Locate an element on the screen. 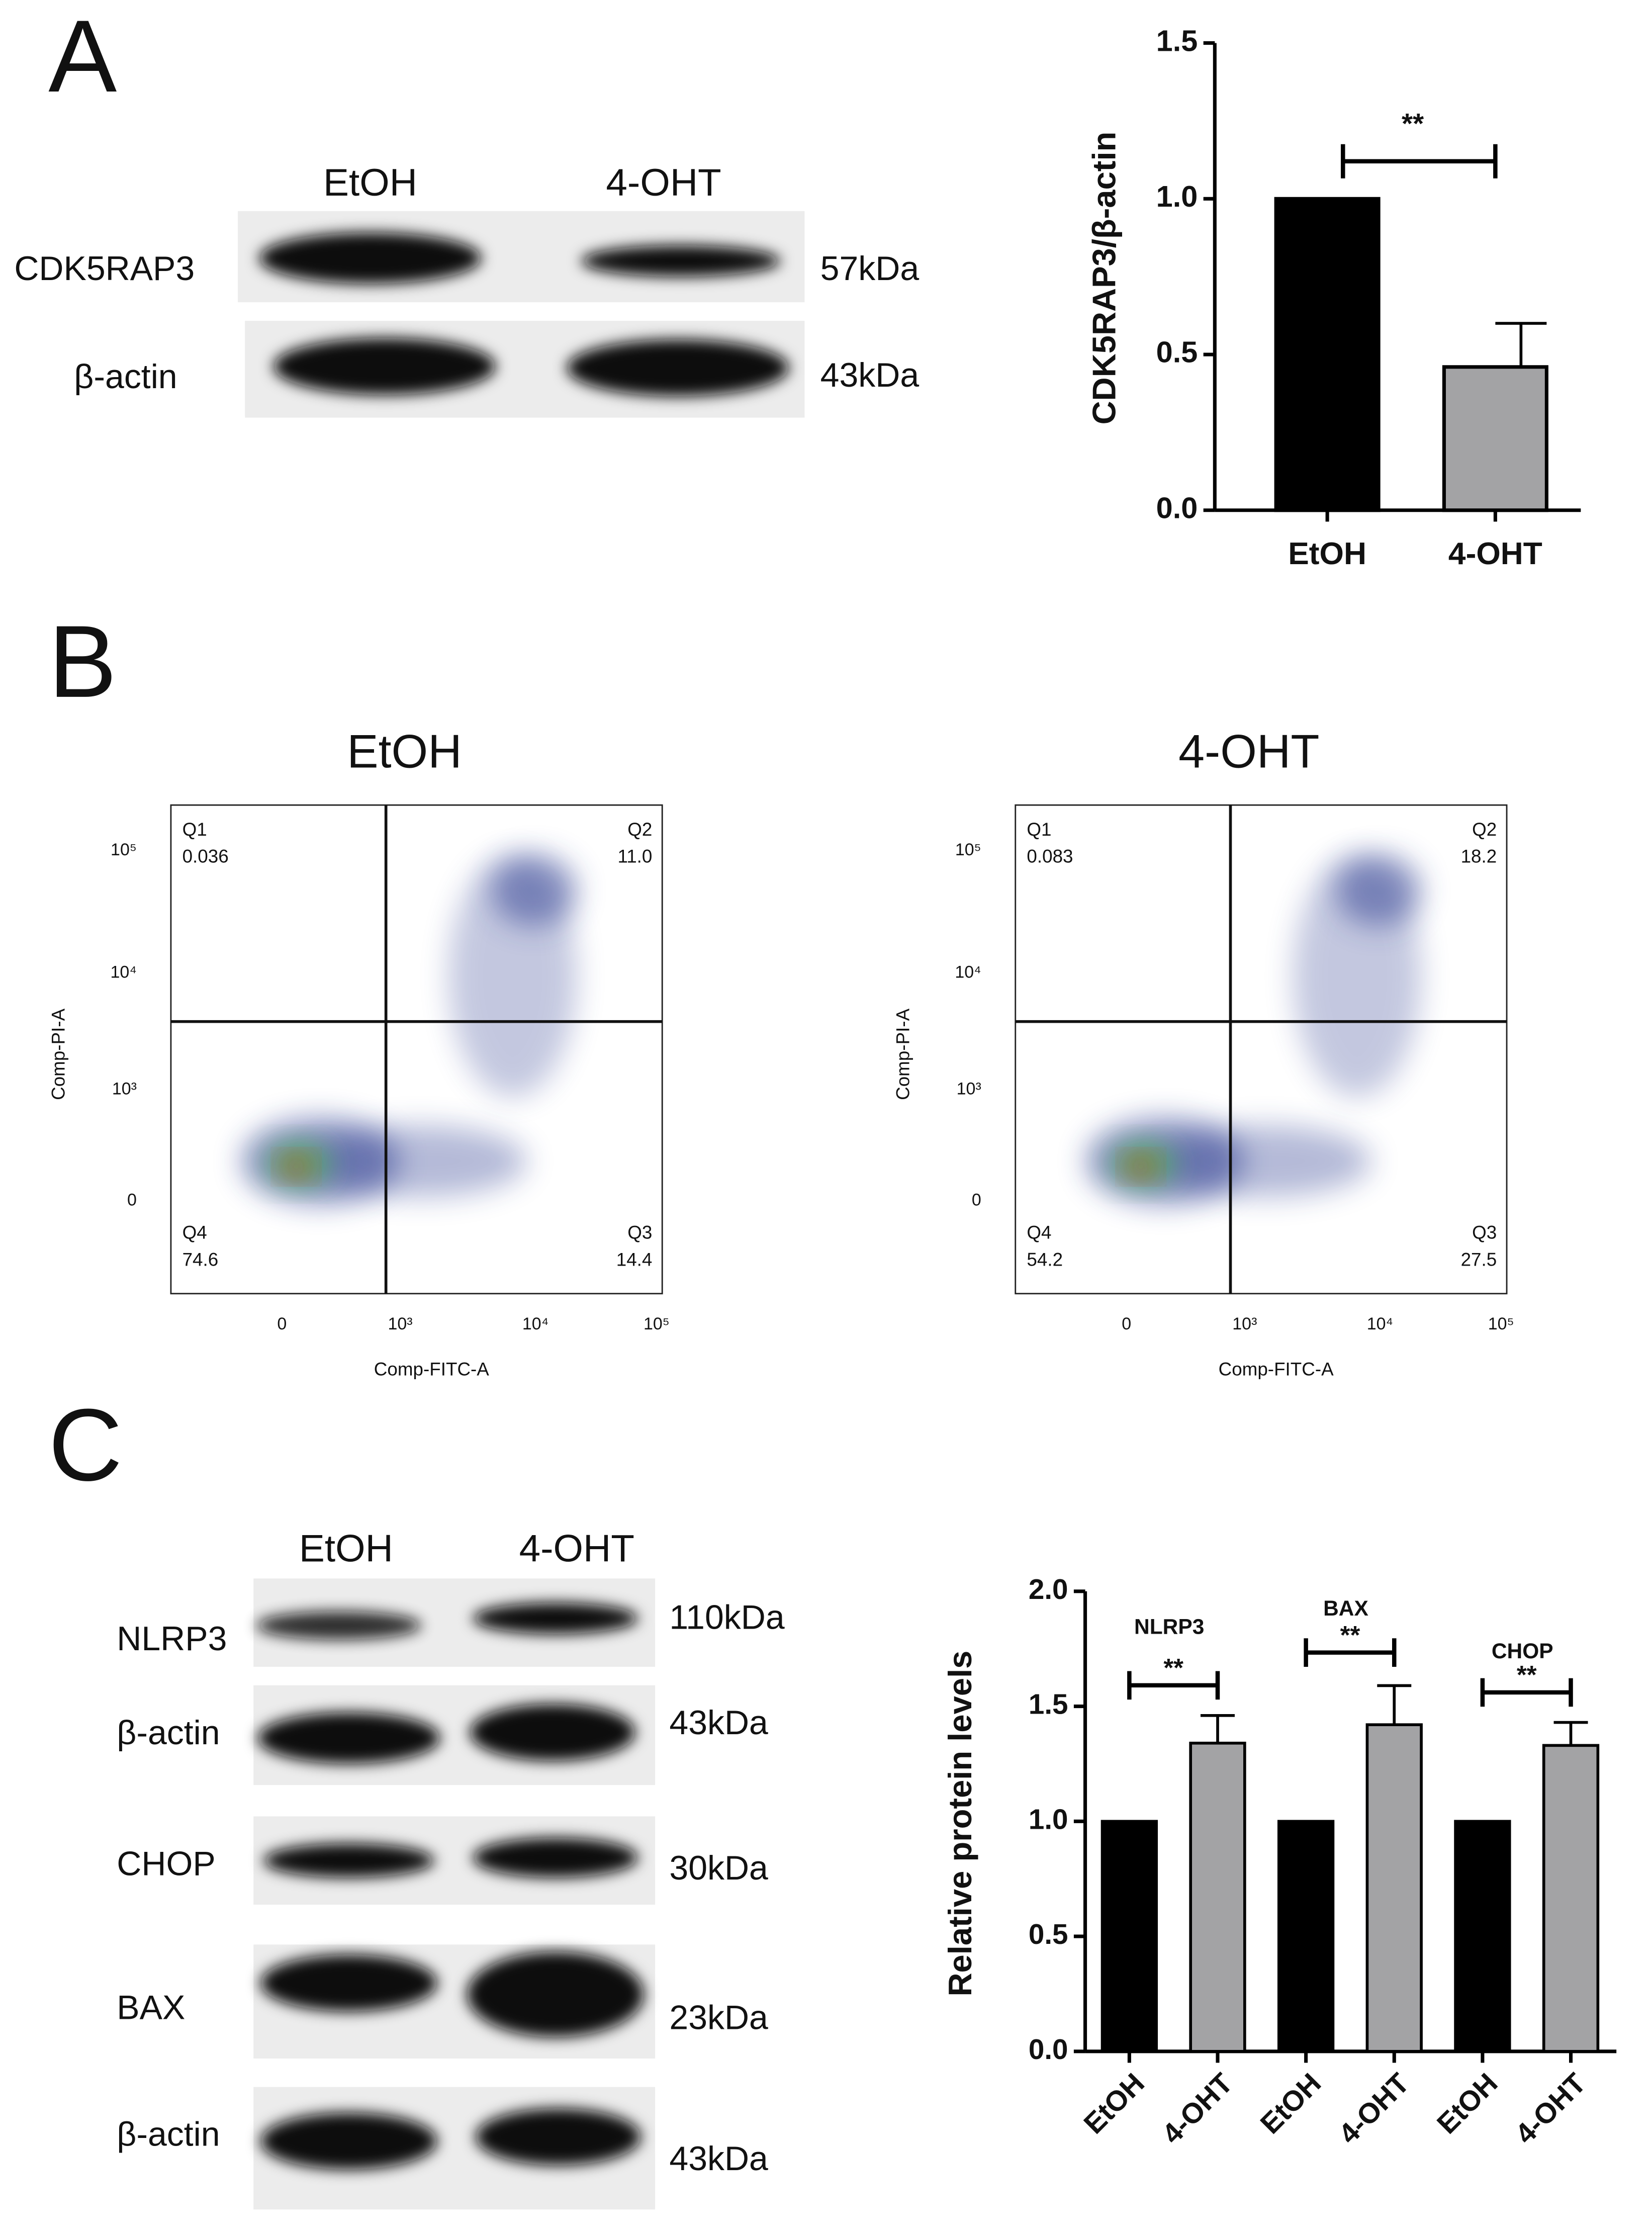 The width and height of the screenshot is (1652, 2234). quadrant-name: Q1 is located at coordinates (1039, 829).